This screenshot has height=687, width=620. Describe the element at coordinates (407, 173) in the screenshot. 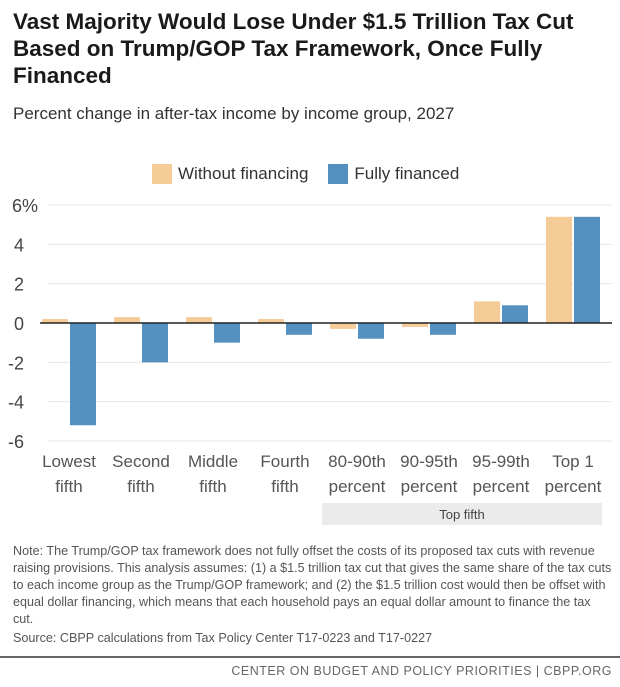

I see `legend-label-fully-financed: Fully financed` at that location.